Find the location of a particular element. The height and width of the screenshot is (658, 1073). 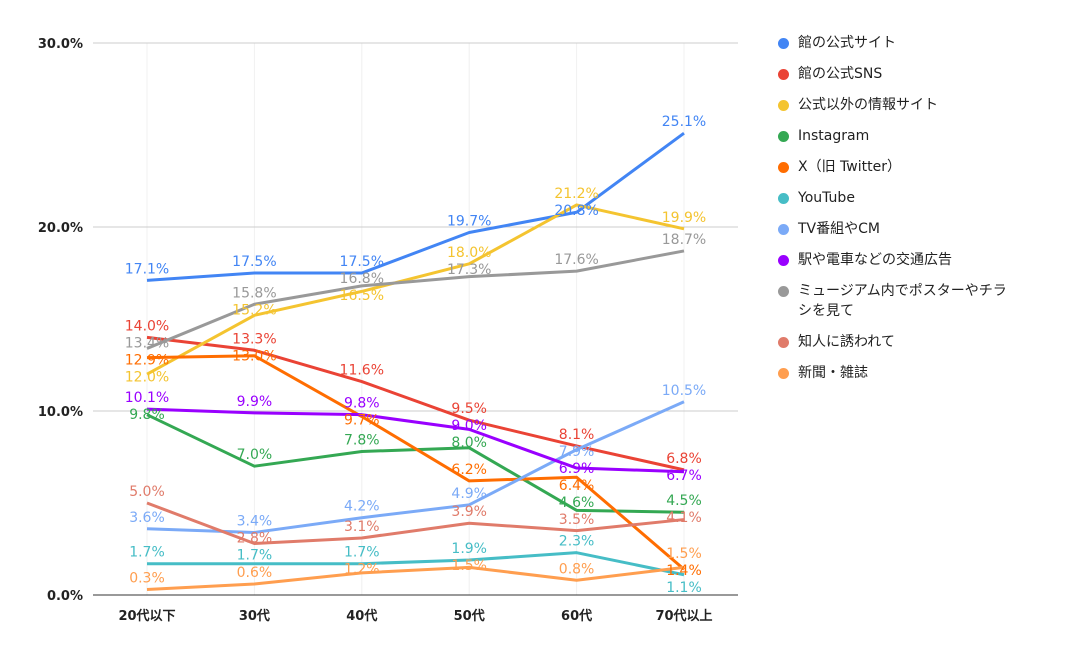

data-label: 1.4% is located at coordinates (684, 571).